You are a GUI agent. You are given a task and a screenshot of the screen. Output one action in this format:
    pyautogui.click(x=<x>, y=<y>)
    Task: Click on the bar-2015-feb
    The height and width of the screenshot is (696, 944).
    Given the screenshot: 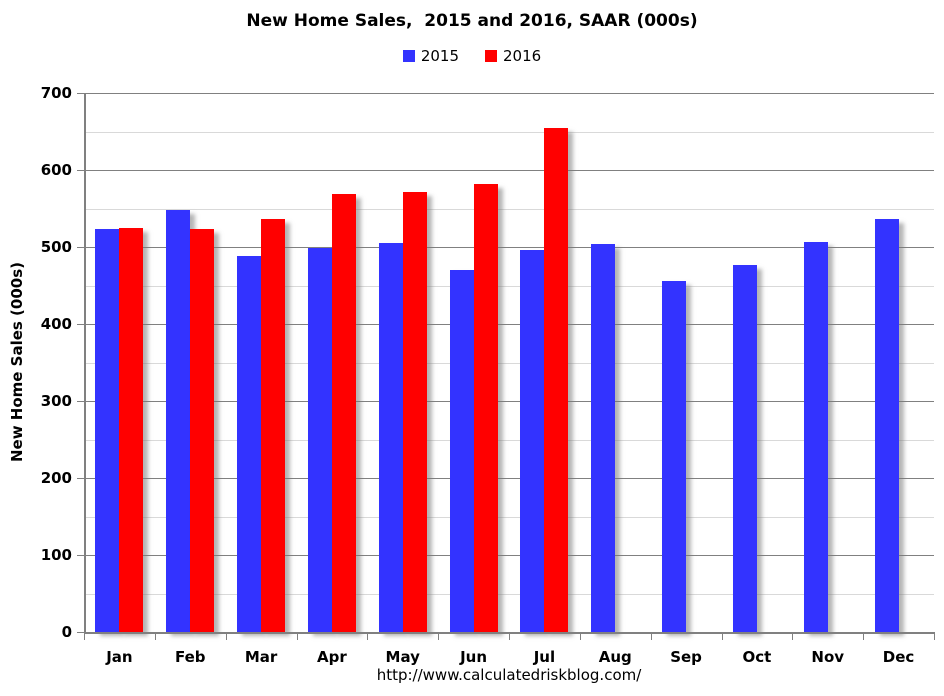 What is the action you would take?
    pyautogui.click(x=178, y=421)
    